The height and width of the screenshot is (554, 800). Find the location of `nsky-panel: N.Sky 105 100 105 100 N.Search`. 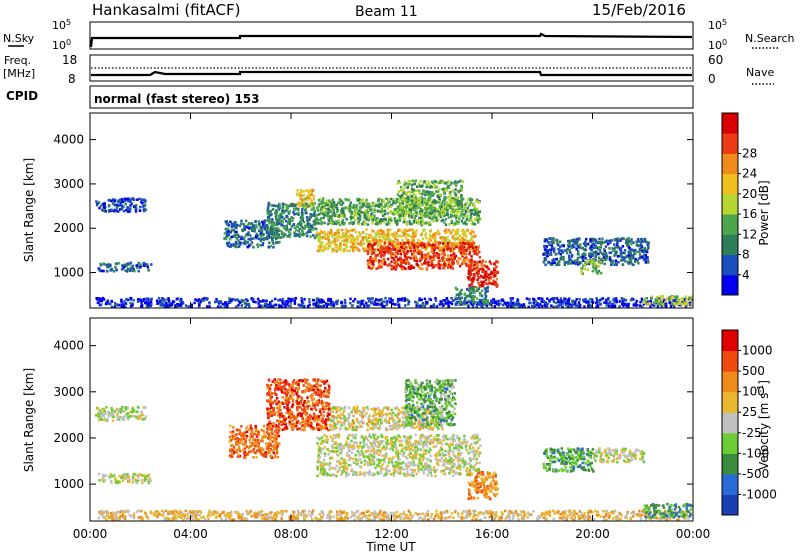

nsky-panel: N.Sky 105 100 105 100 N.Search is located at coordinates (399, 35).